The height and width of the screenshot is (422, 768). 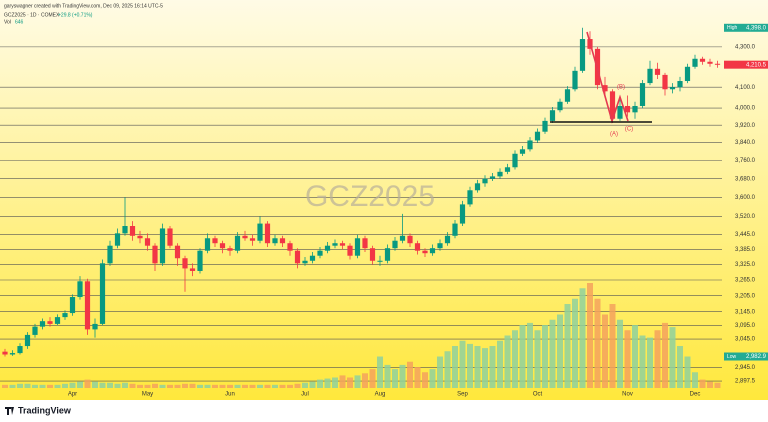 I want to click on volume-value: 646, so click(x=19, y=22).